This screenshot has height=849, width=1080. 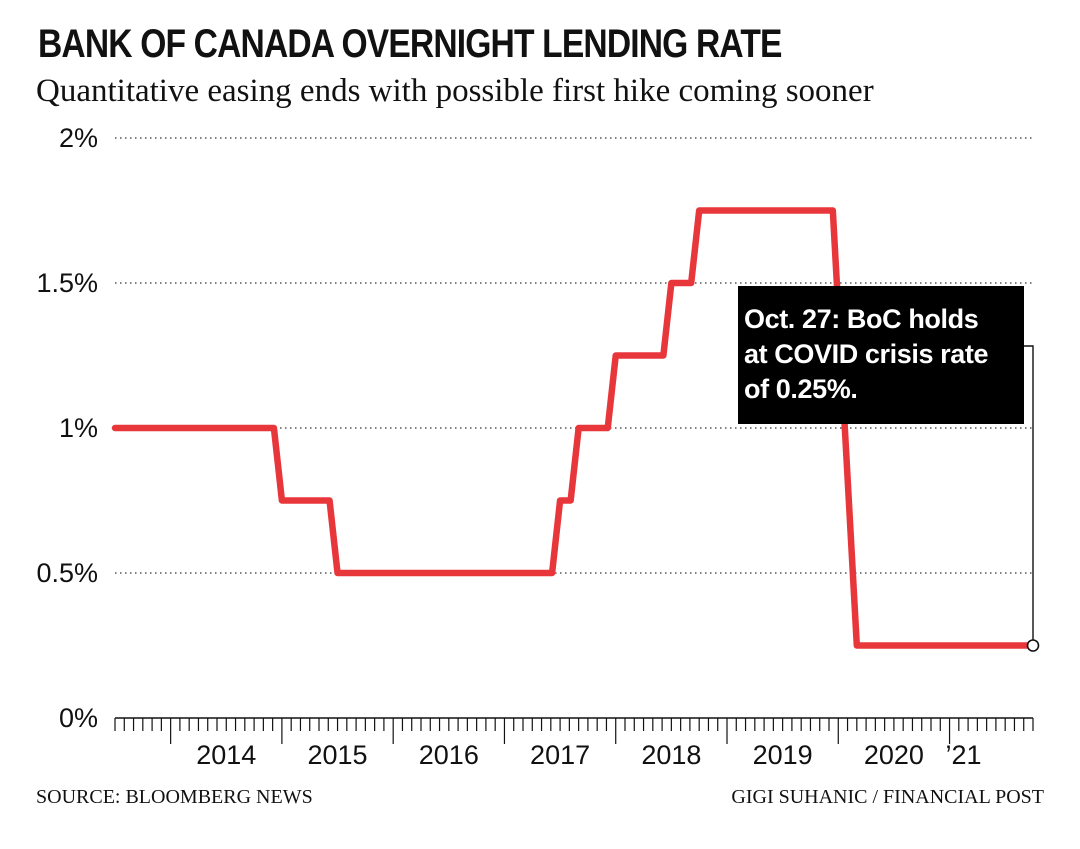 What do you see at coordinates (410, 44) in the screenshot?
I see `chart-title: BANK OF CANADA OVERNIGHT LENDING RATE` at bounding box center [410, 44].